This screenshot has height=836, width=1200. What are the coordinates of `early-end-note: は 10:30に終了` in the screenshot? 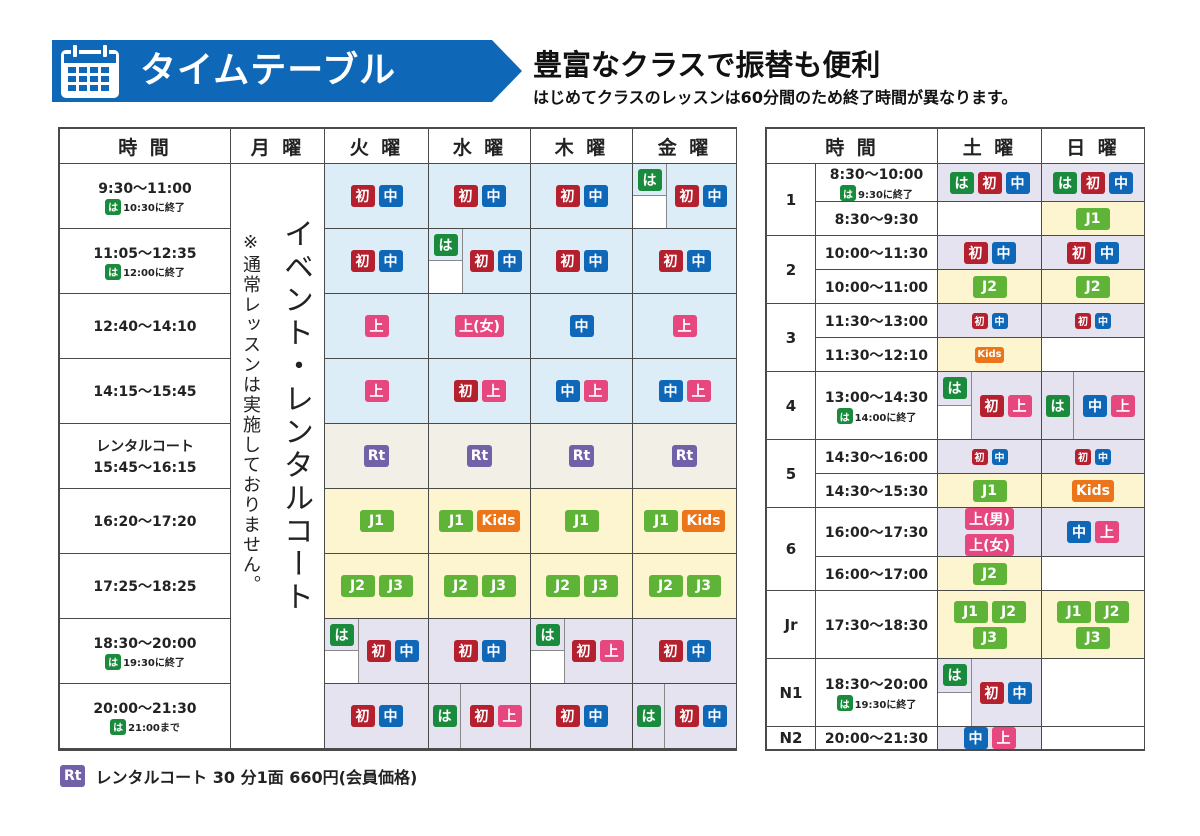 It's located at (145, 206).